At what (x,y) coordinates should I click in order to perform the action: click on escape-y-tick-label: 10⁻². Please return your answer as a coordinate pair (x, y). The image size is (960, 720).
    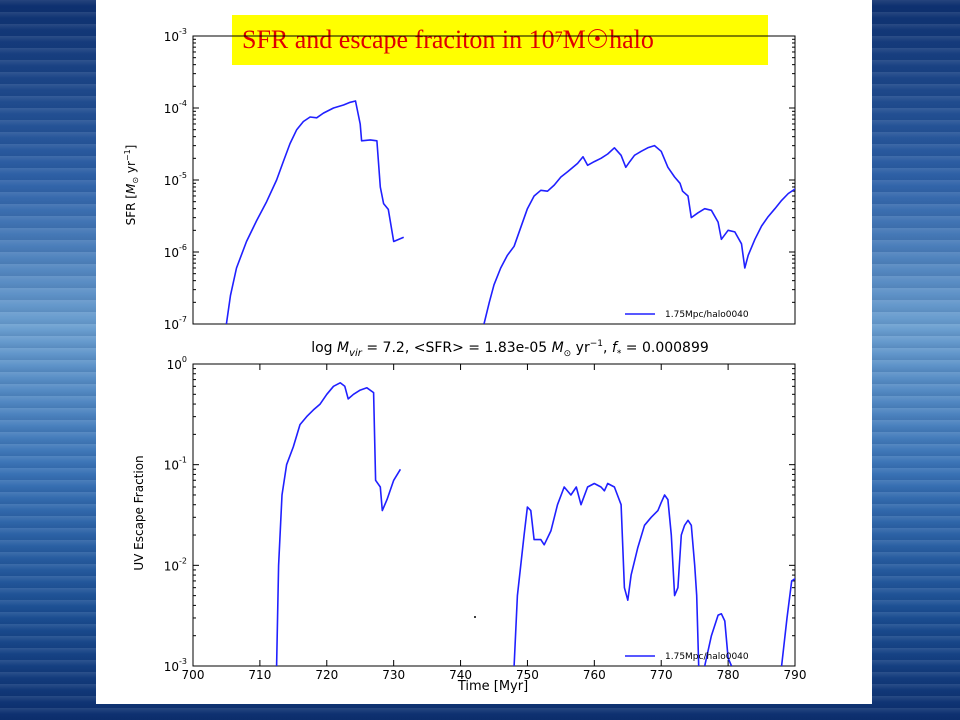
    Looking at the image, I should click on (175, 564).